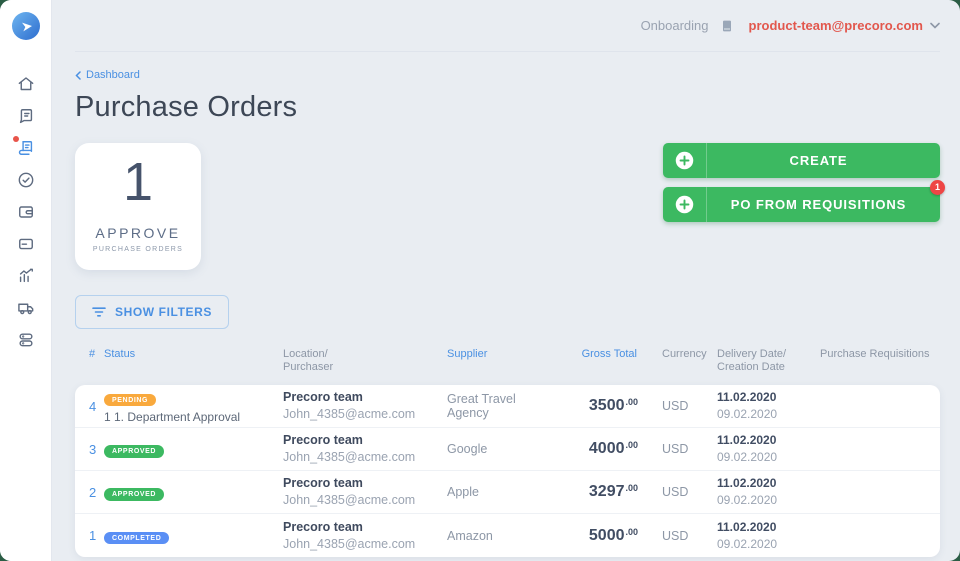 The image size is (960, 561). I want to click on sidebar-item-requisitions, so click(26, 116).